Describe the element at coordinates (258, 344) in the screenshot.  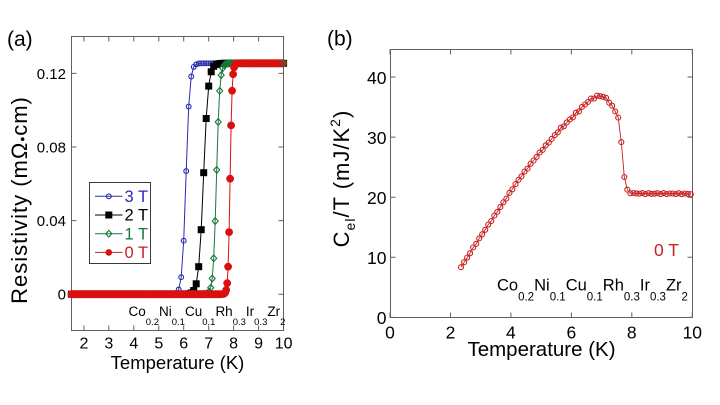
I see `svg-text: 9` at that location.